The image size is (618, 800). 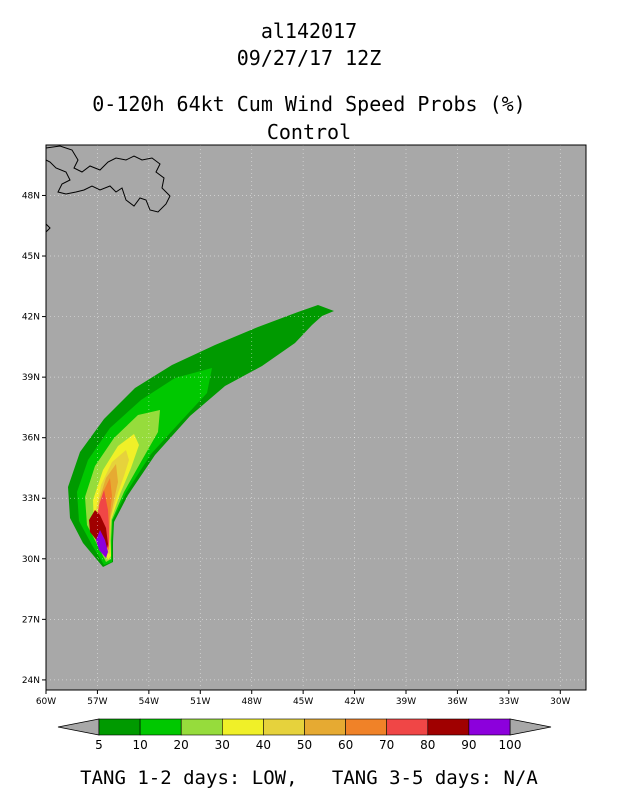 I want to click on colorbar-level-label: 60, so click(x=345, y=745).